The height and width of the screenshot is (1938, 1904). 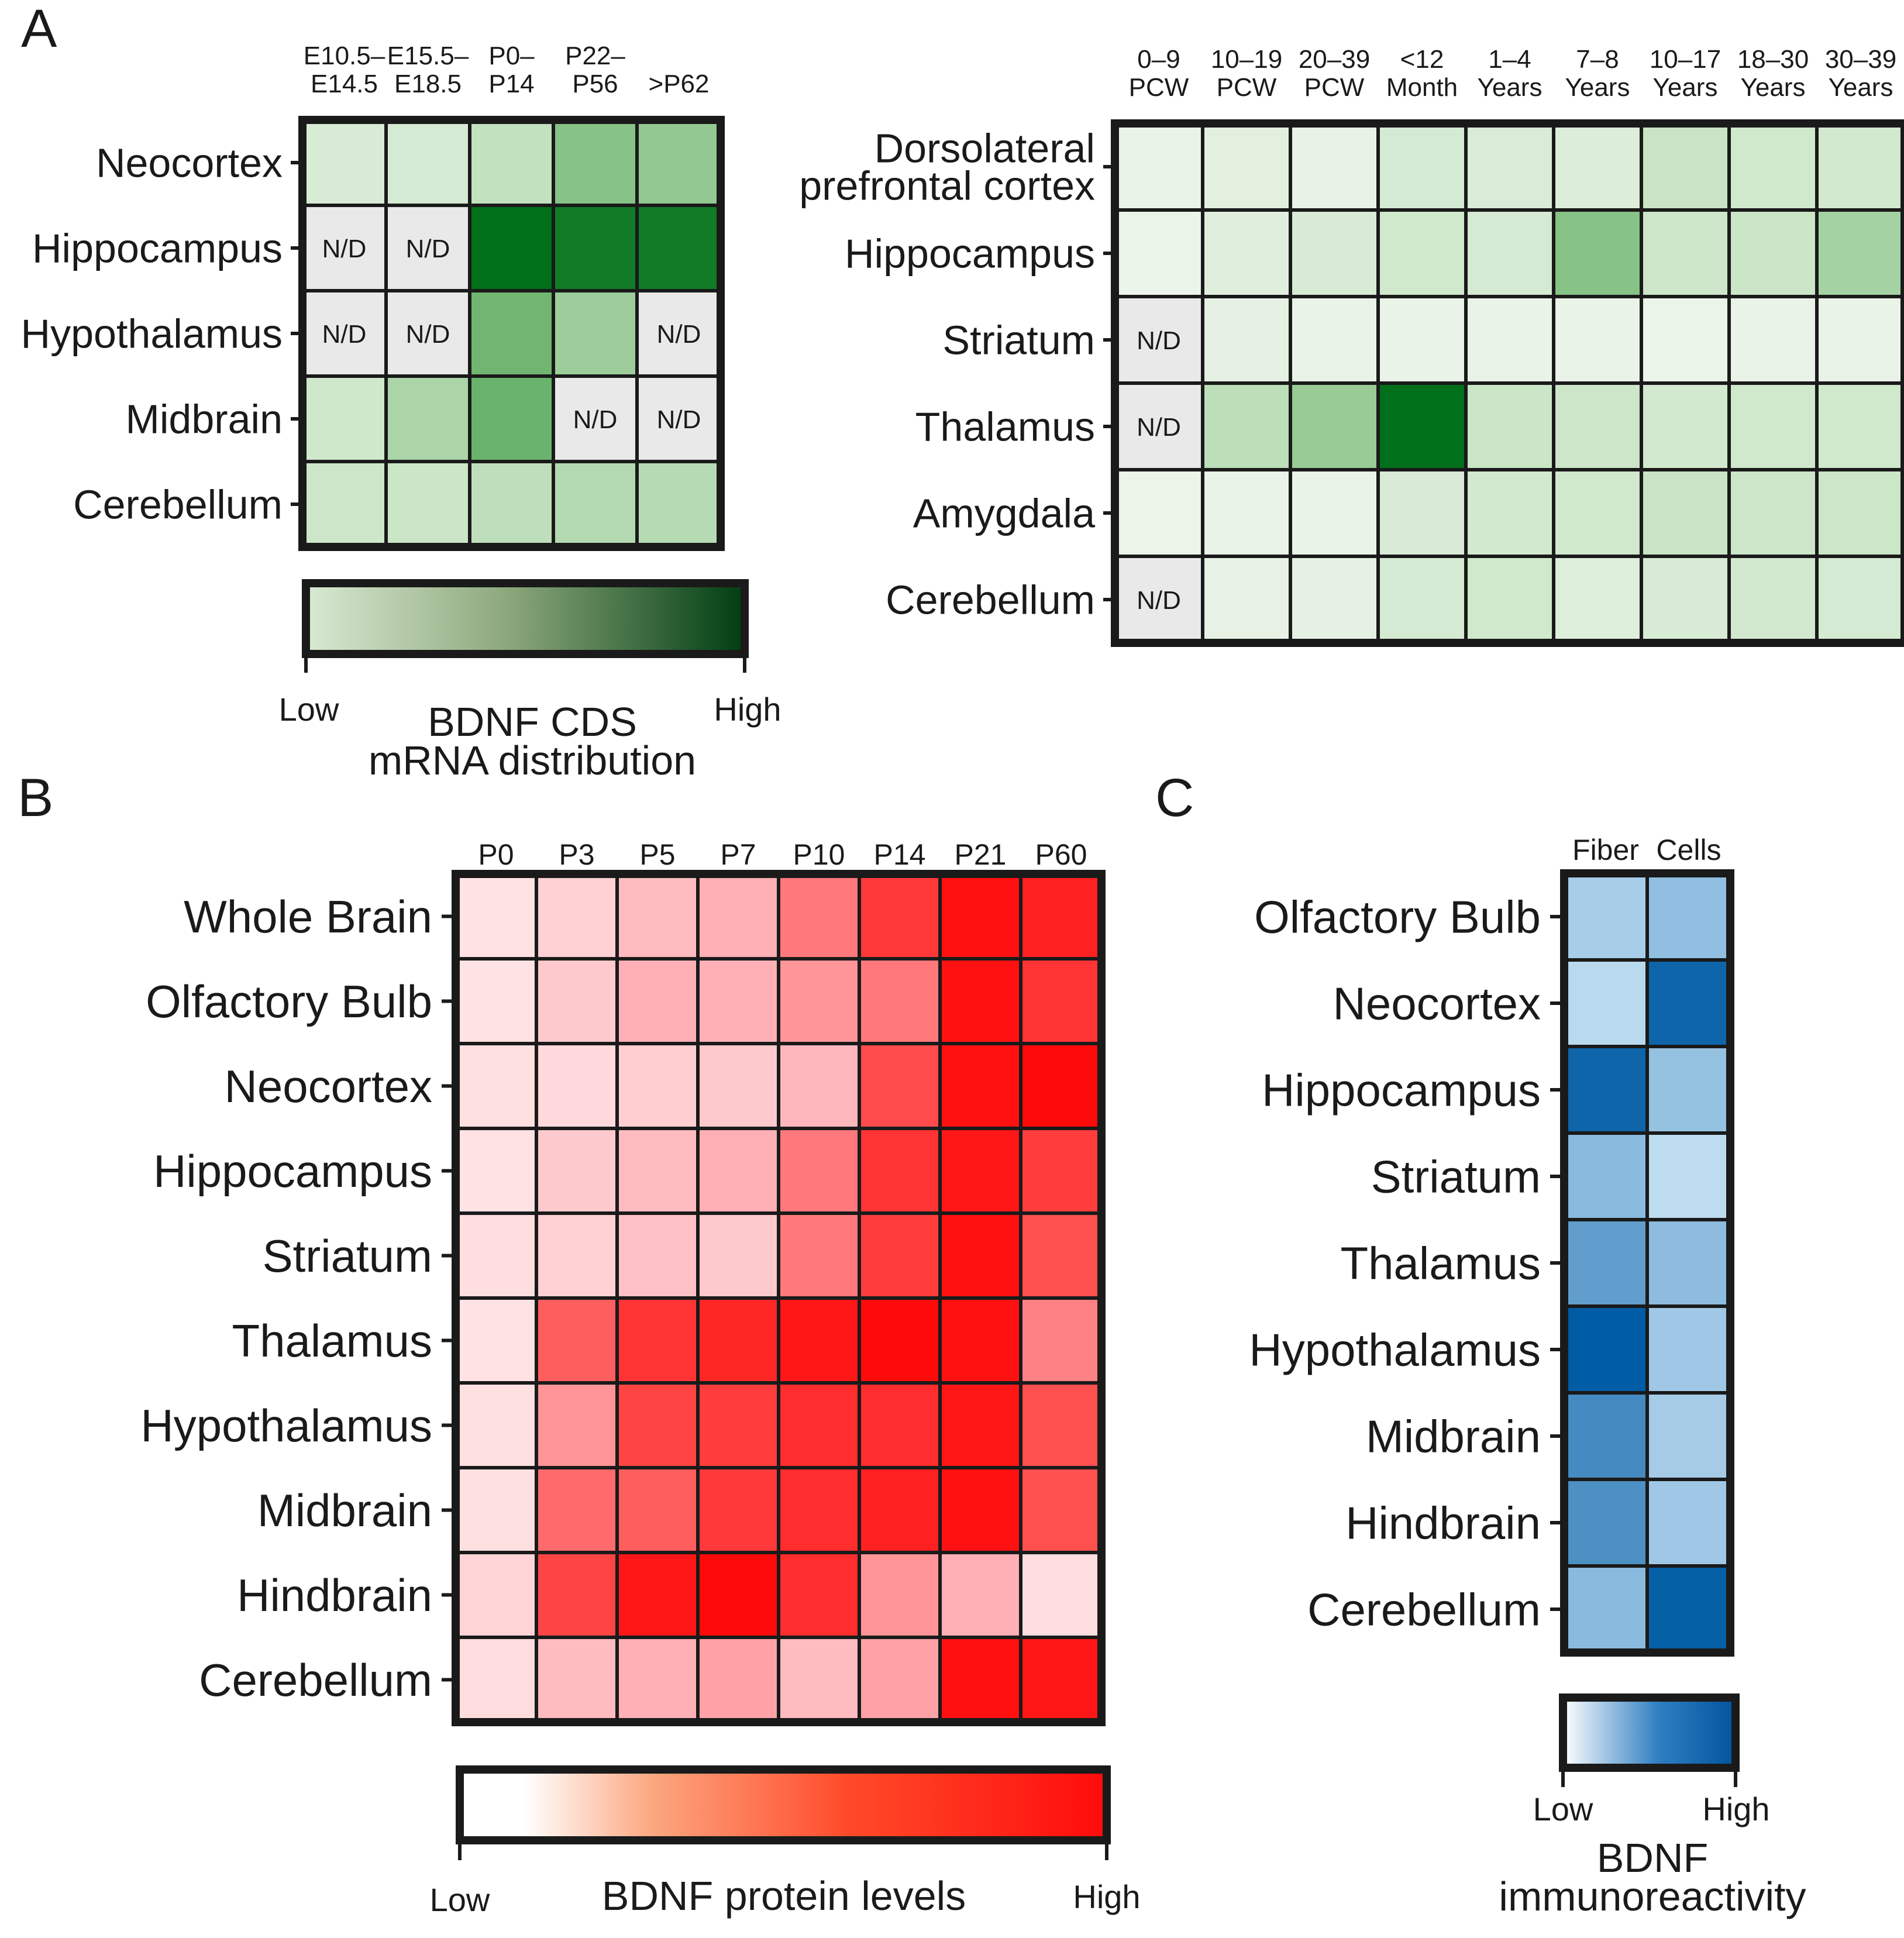 I want to click on row-label: Whole Brain, so click(x=308, y=916).